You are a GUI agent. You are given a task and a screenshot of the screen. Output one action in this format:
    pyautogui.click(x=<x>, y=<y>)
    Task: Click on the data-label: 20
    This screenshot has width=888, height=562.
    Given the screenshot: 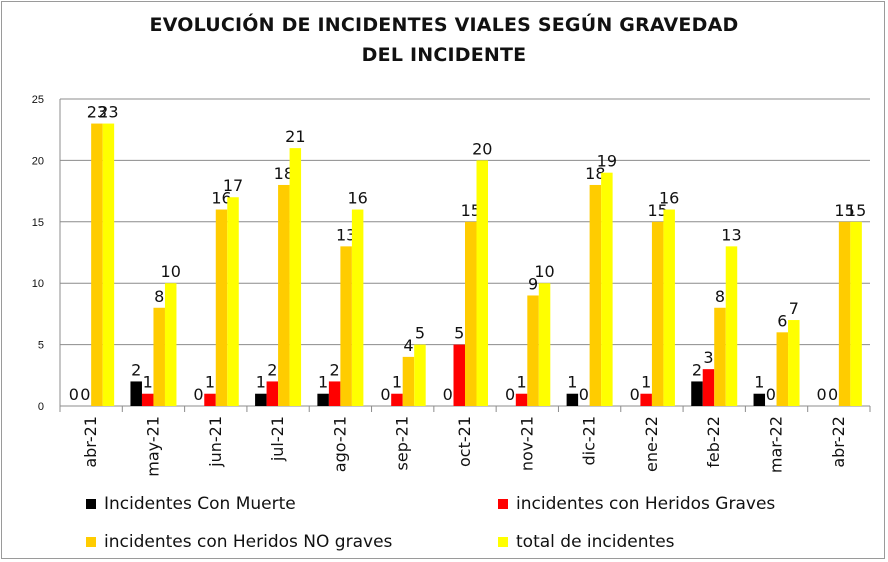 What is the action you would take?
    pyautogui.click(x=482, y=148)
    